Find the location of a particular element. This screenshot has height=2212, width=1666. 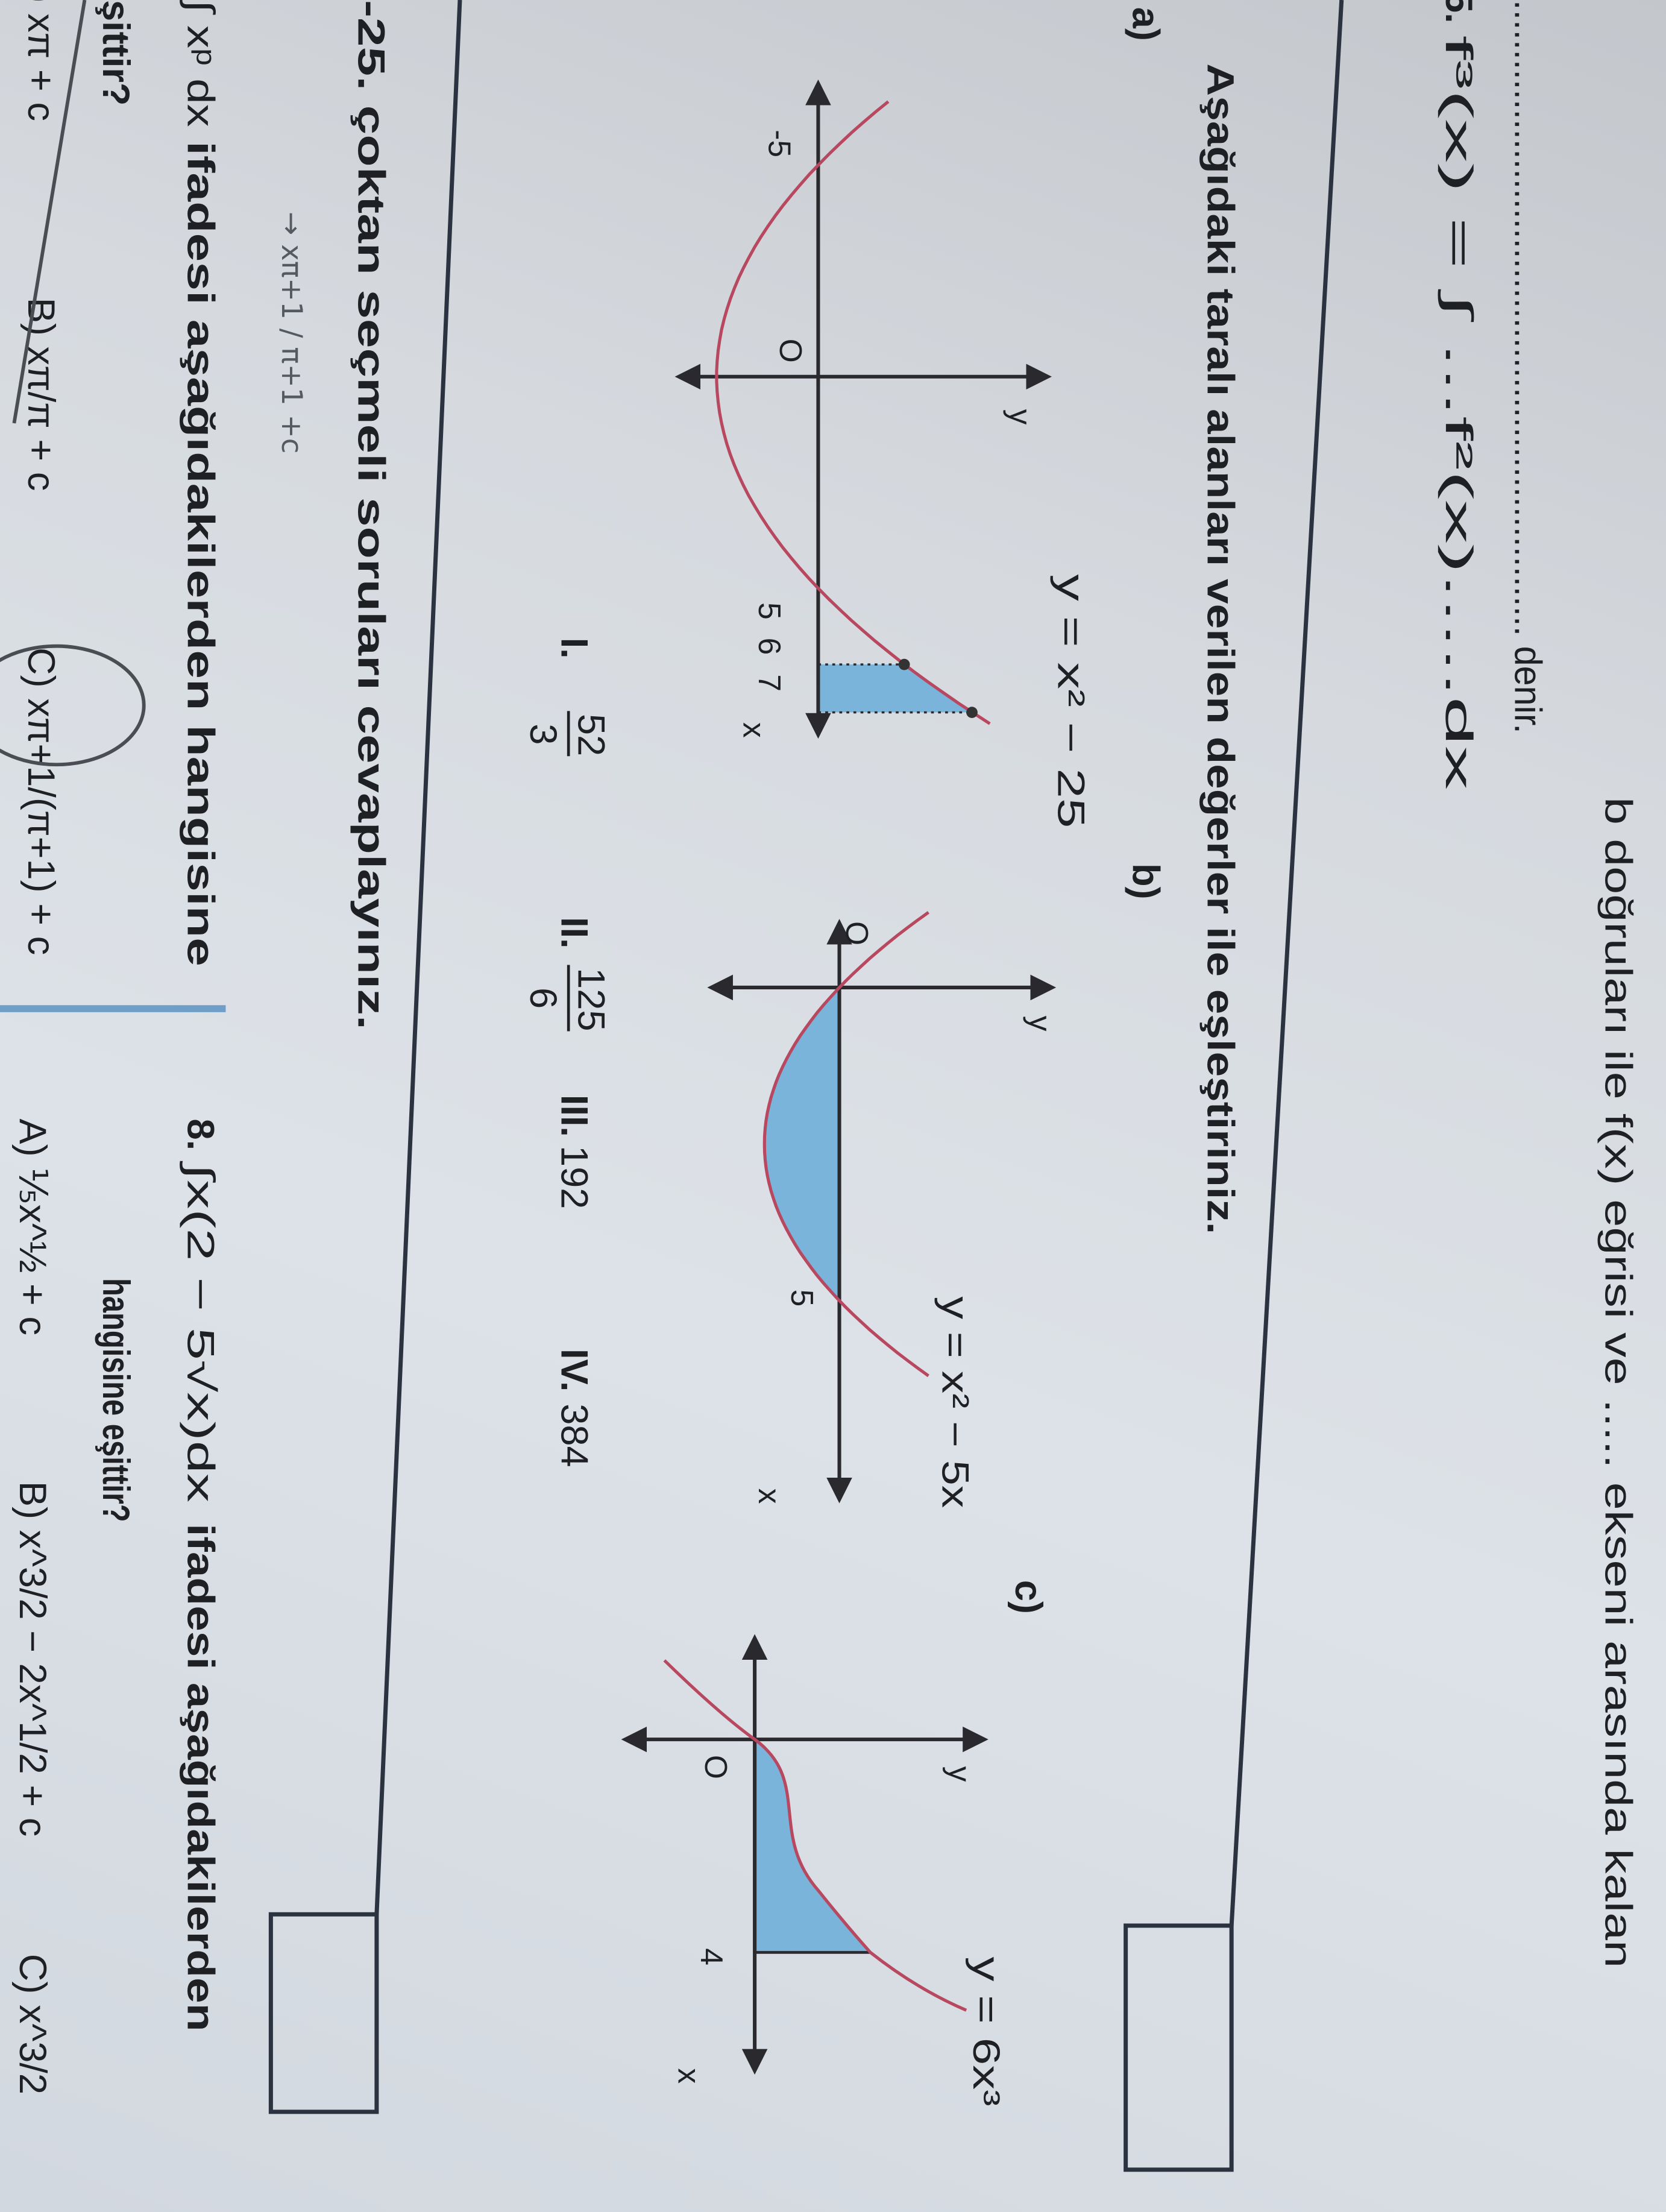

answer-box-bottom is located at coordinates (323, 2013).